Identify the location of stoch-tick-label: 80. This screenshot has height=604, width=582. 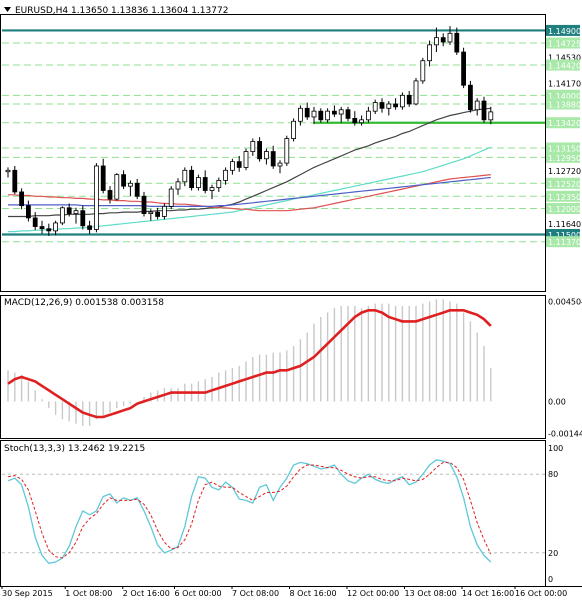
(553, 474).